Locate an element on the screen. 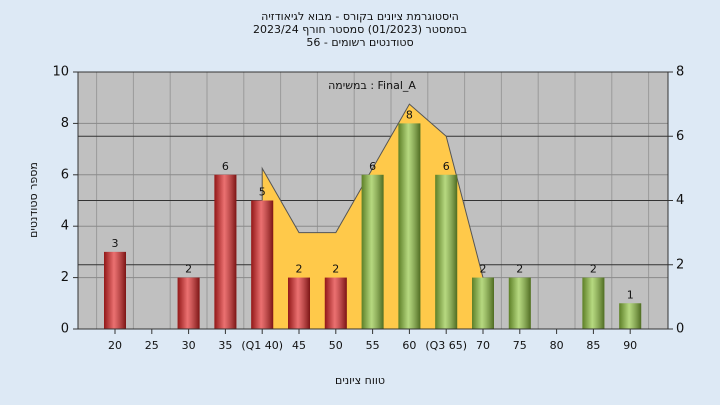 The image size is (720, 405). y2-tick-label: 8 is located at coordinates (680, 72).